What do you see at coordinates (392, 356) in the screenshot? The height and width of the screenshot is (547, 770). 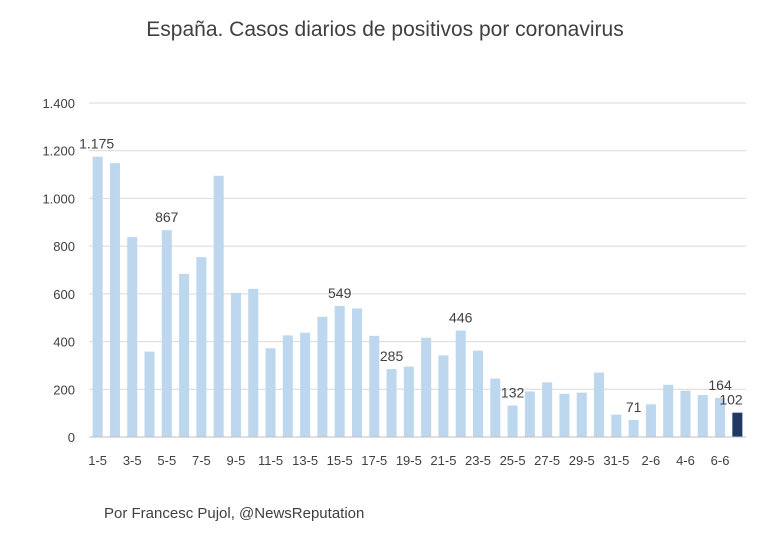 I see `data-label: 285` at bounding box center [392, 356].